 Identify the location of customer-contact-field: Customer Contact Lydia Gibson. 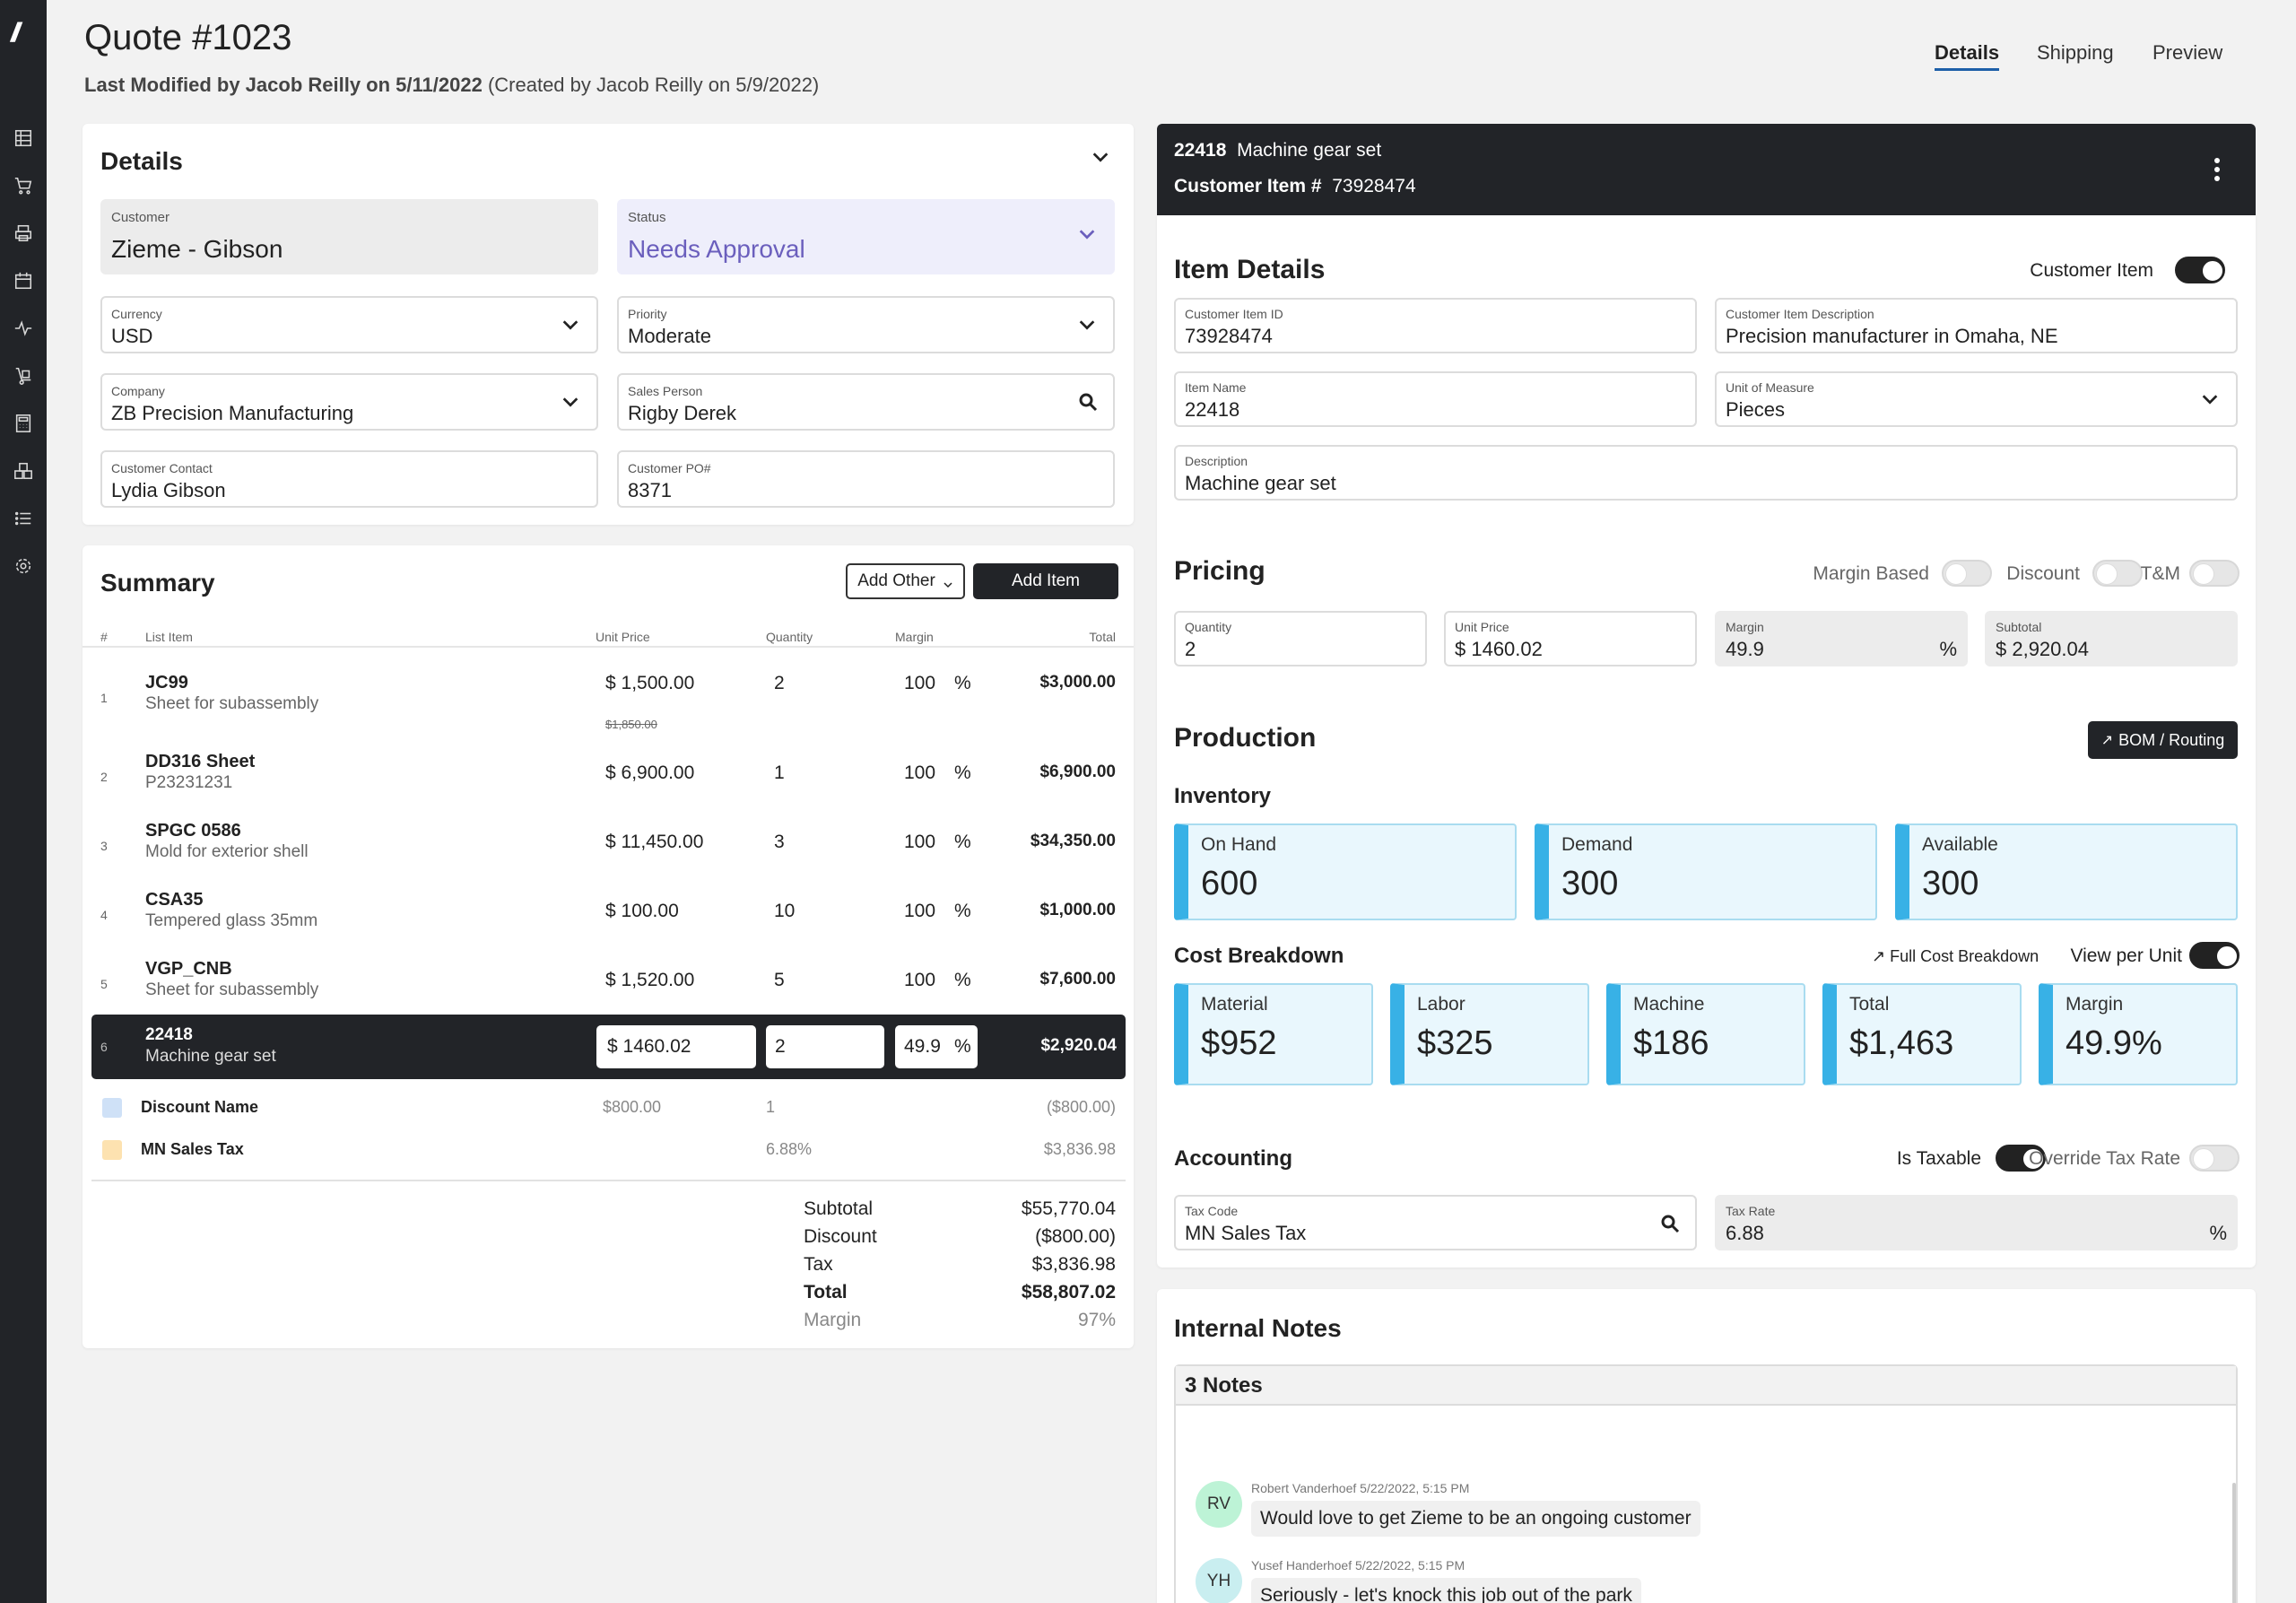
(349, 479).